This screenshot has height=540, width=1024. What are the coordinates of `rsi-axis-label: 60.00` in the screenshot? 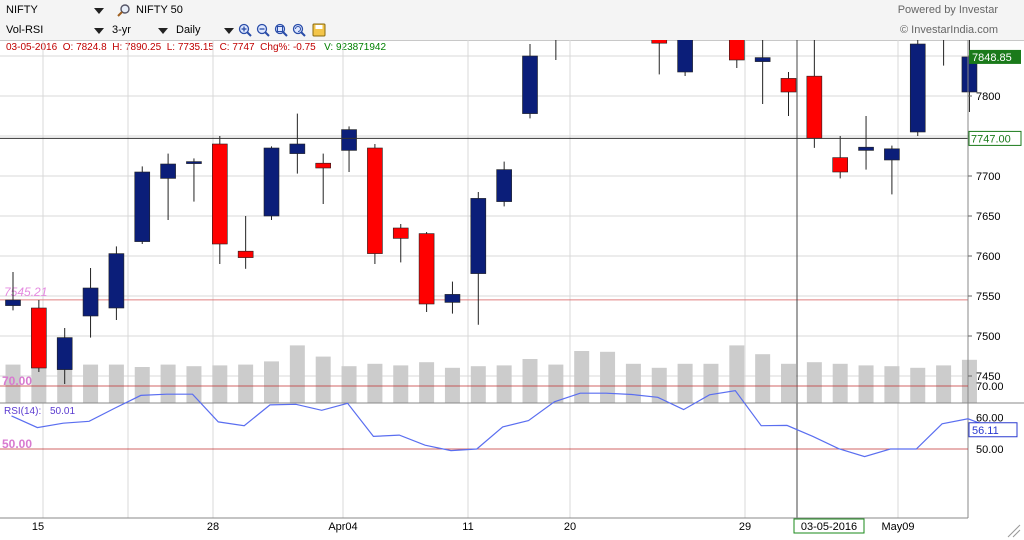 It's located at (990, 419).